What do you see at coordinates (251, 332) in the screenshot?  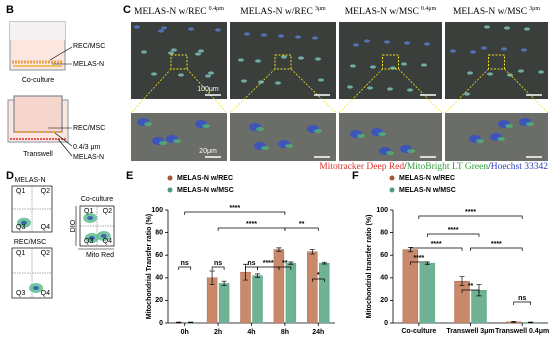 I see `x-tick-label: 4h` at bounding box center [251, 332].